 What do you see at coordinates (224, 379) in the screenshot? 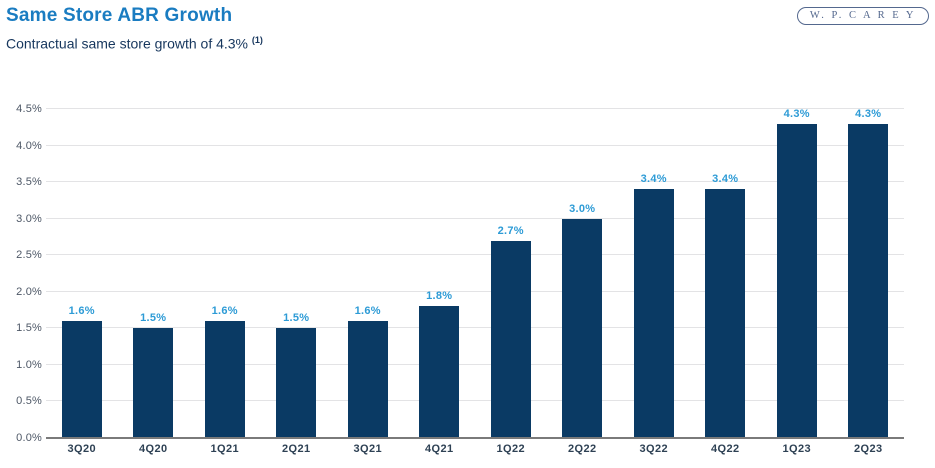
I see `bar-1Q21` at bounding box center [224, 379].